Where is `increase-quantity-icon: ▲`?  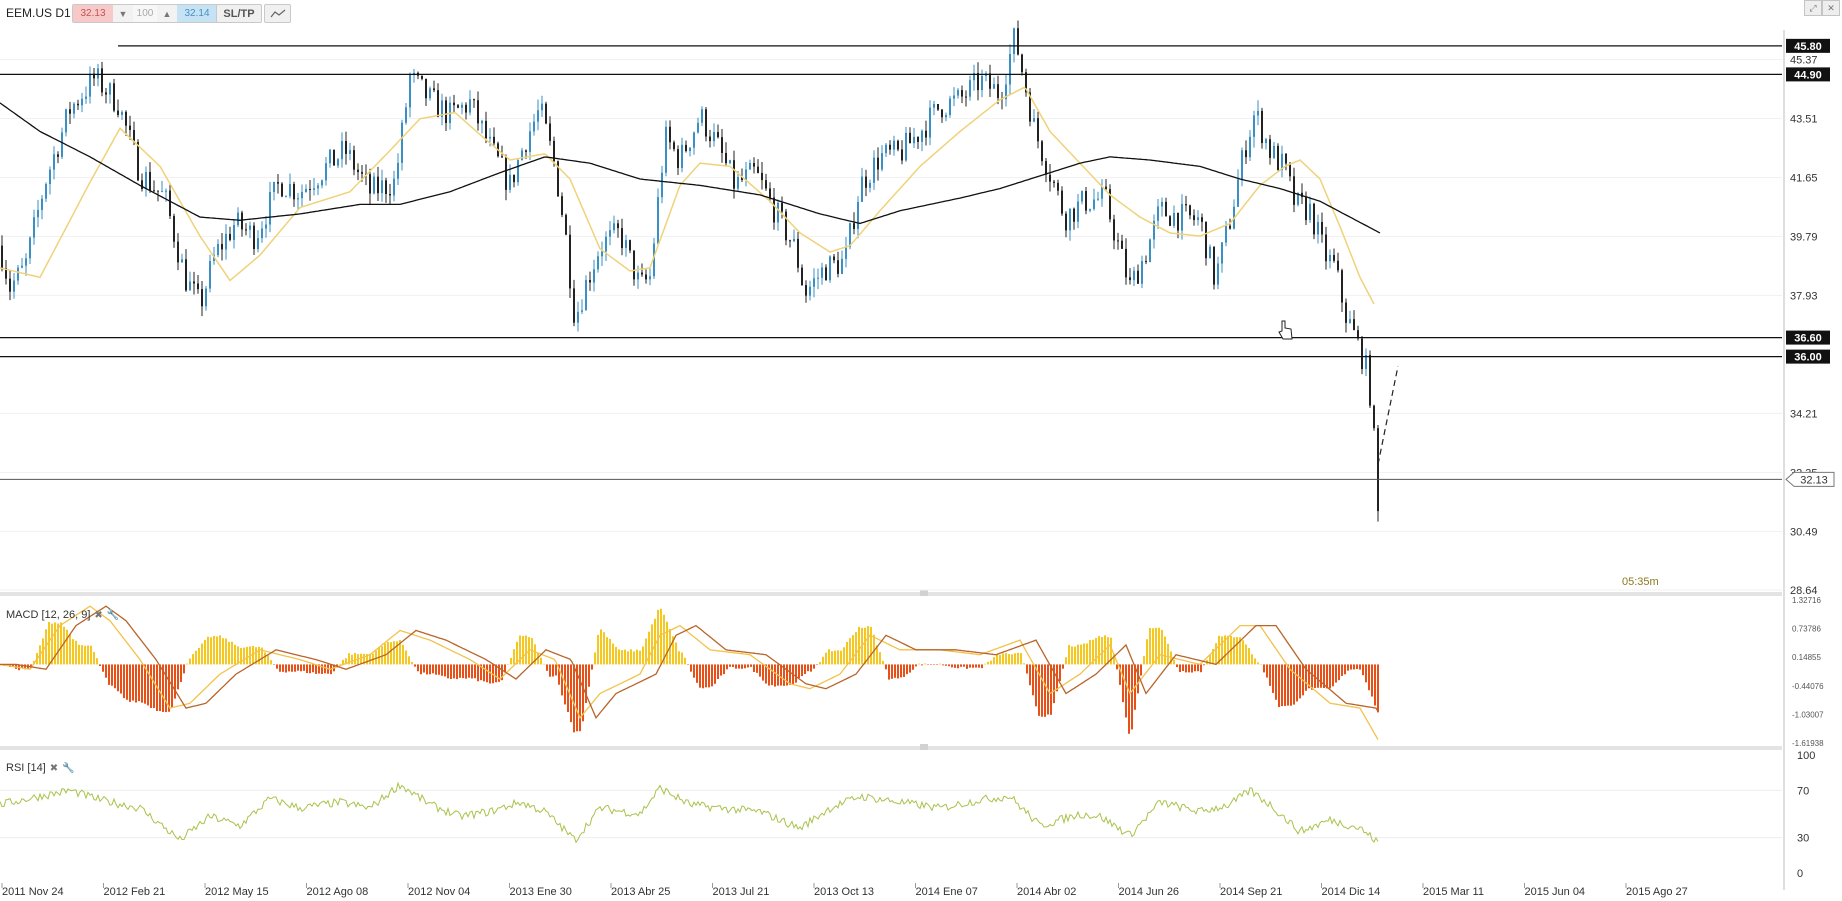 increase-quantity-icon: ▲ is located at coordinates (167, 13).